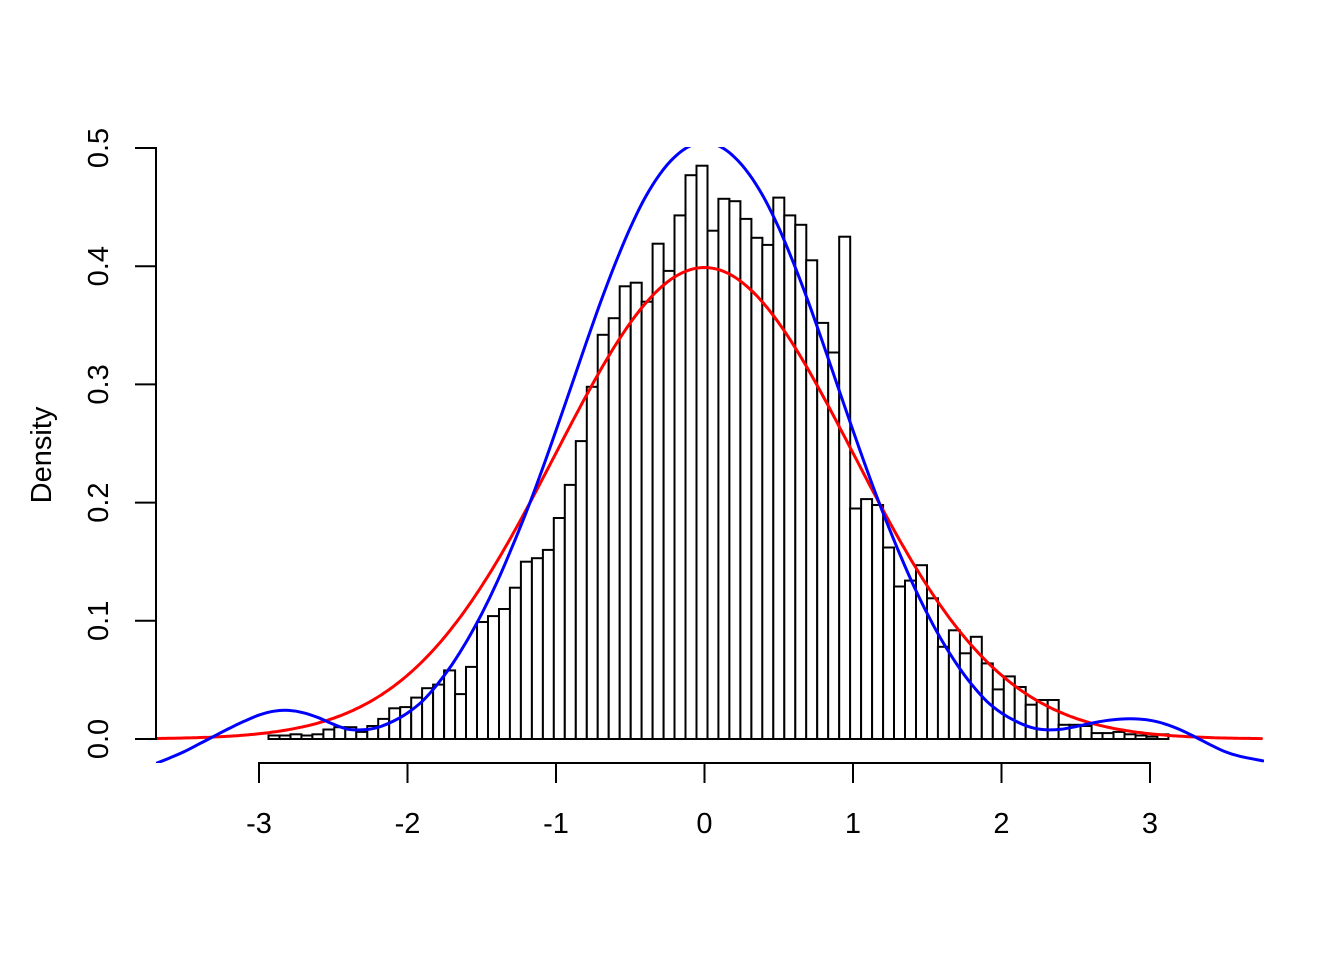  Describe the element at coordinates (42, 454) in the screenshot. I see `y-axis-title: Density` at that location.